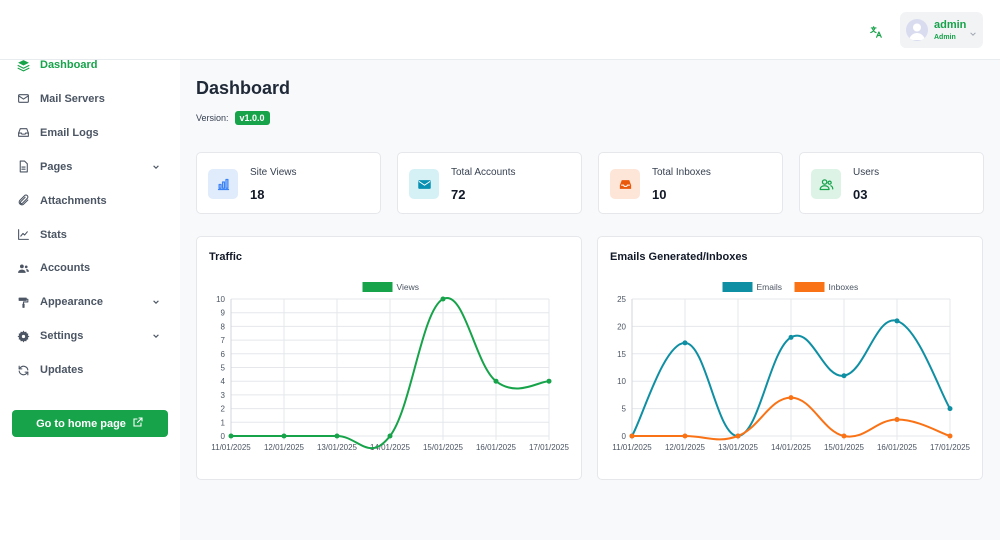 This screenshot has width=1000, height=540. Describe the element at coordinates (273, 172) in the screenshot. I see `stat-label: Site Views` at that location.